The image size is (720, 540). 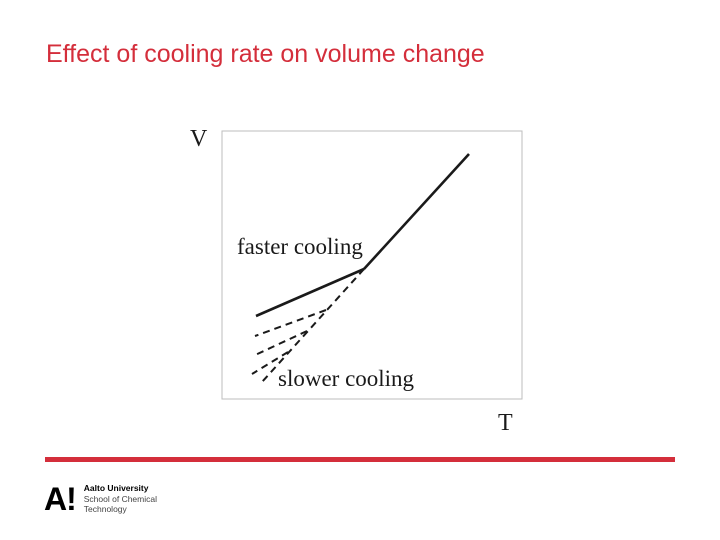 What do you see at coordinates (505, 423) in the screenshot?
I see `x-axis-label: T` at bounding box center [505, 423].